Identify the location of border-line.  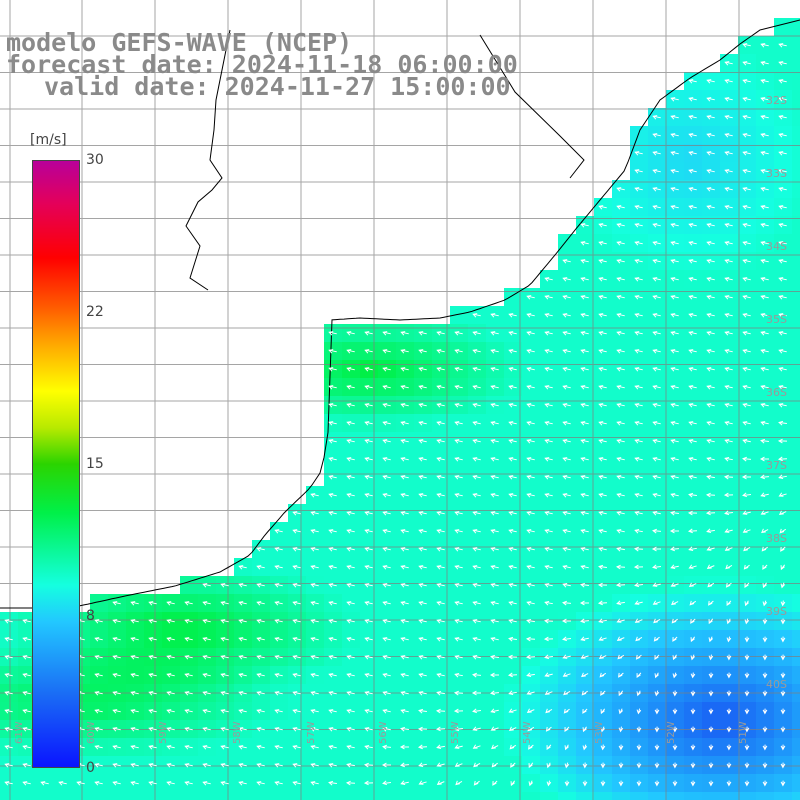
(208, 160).